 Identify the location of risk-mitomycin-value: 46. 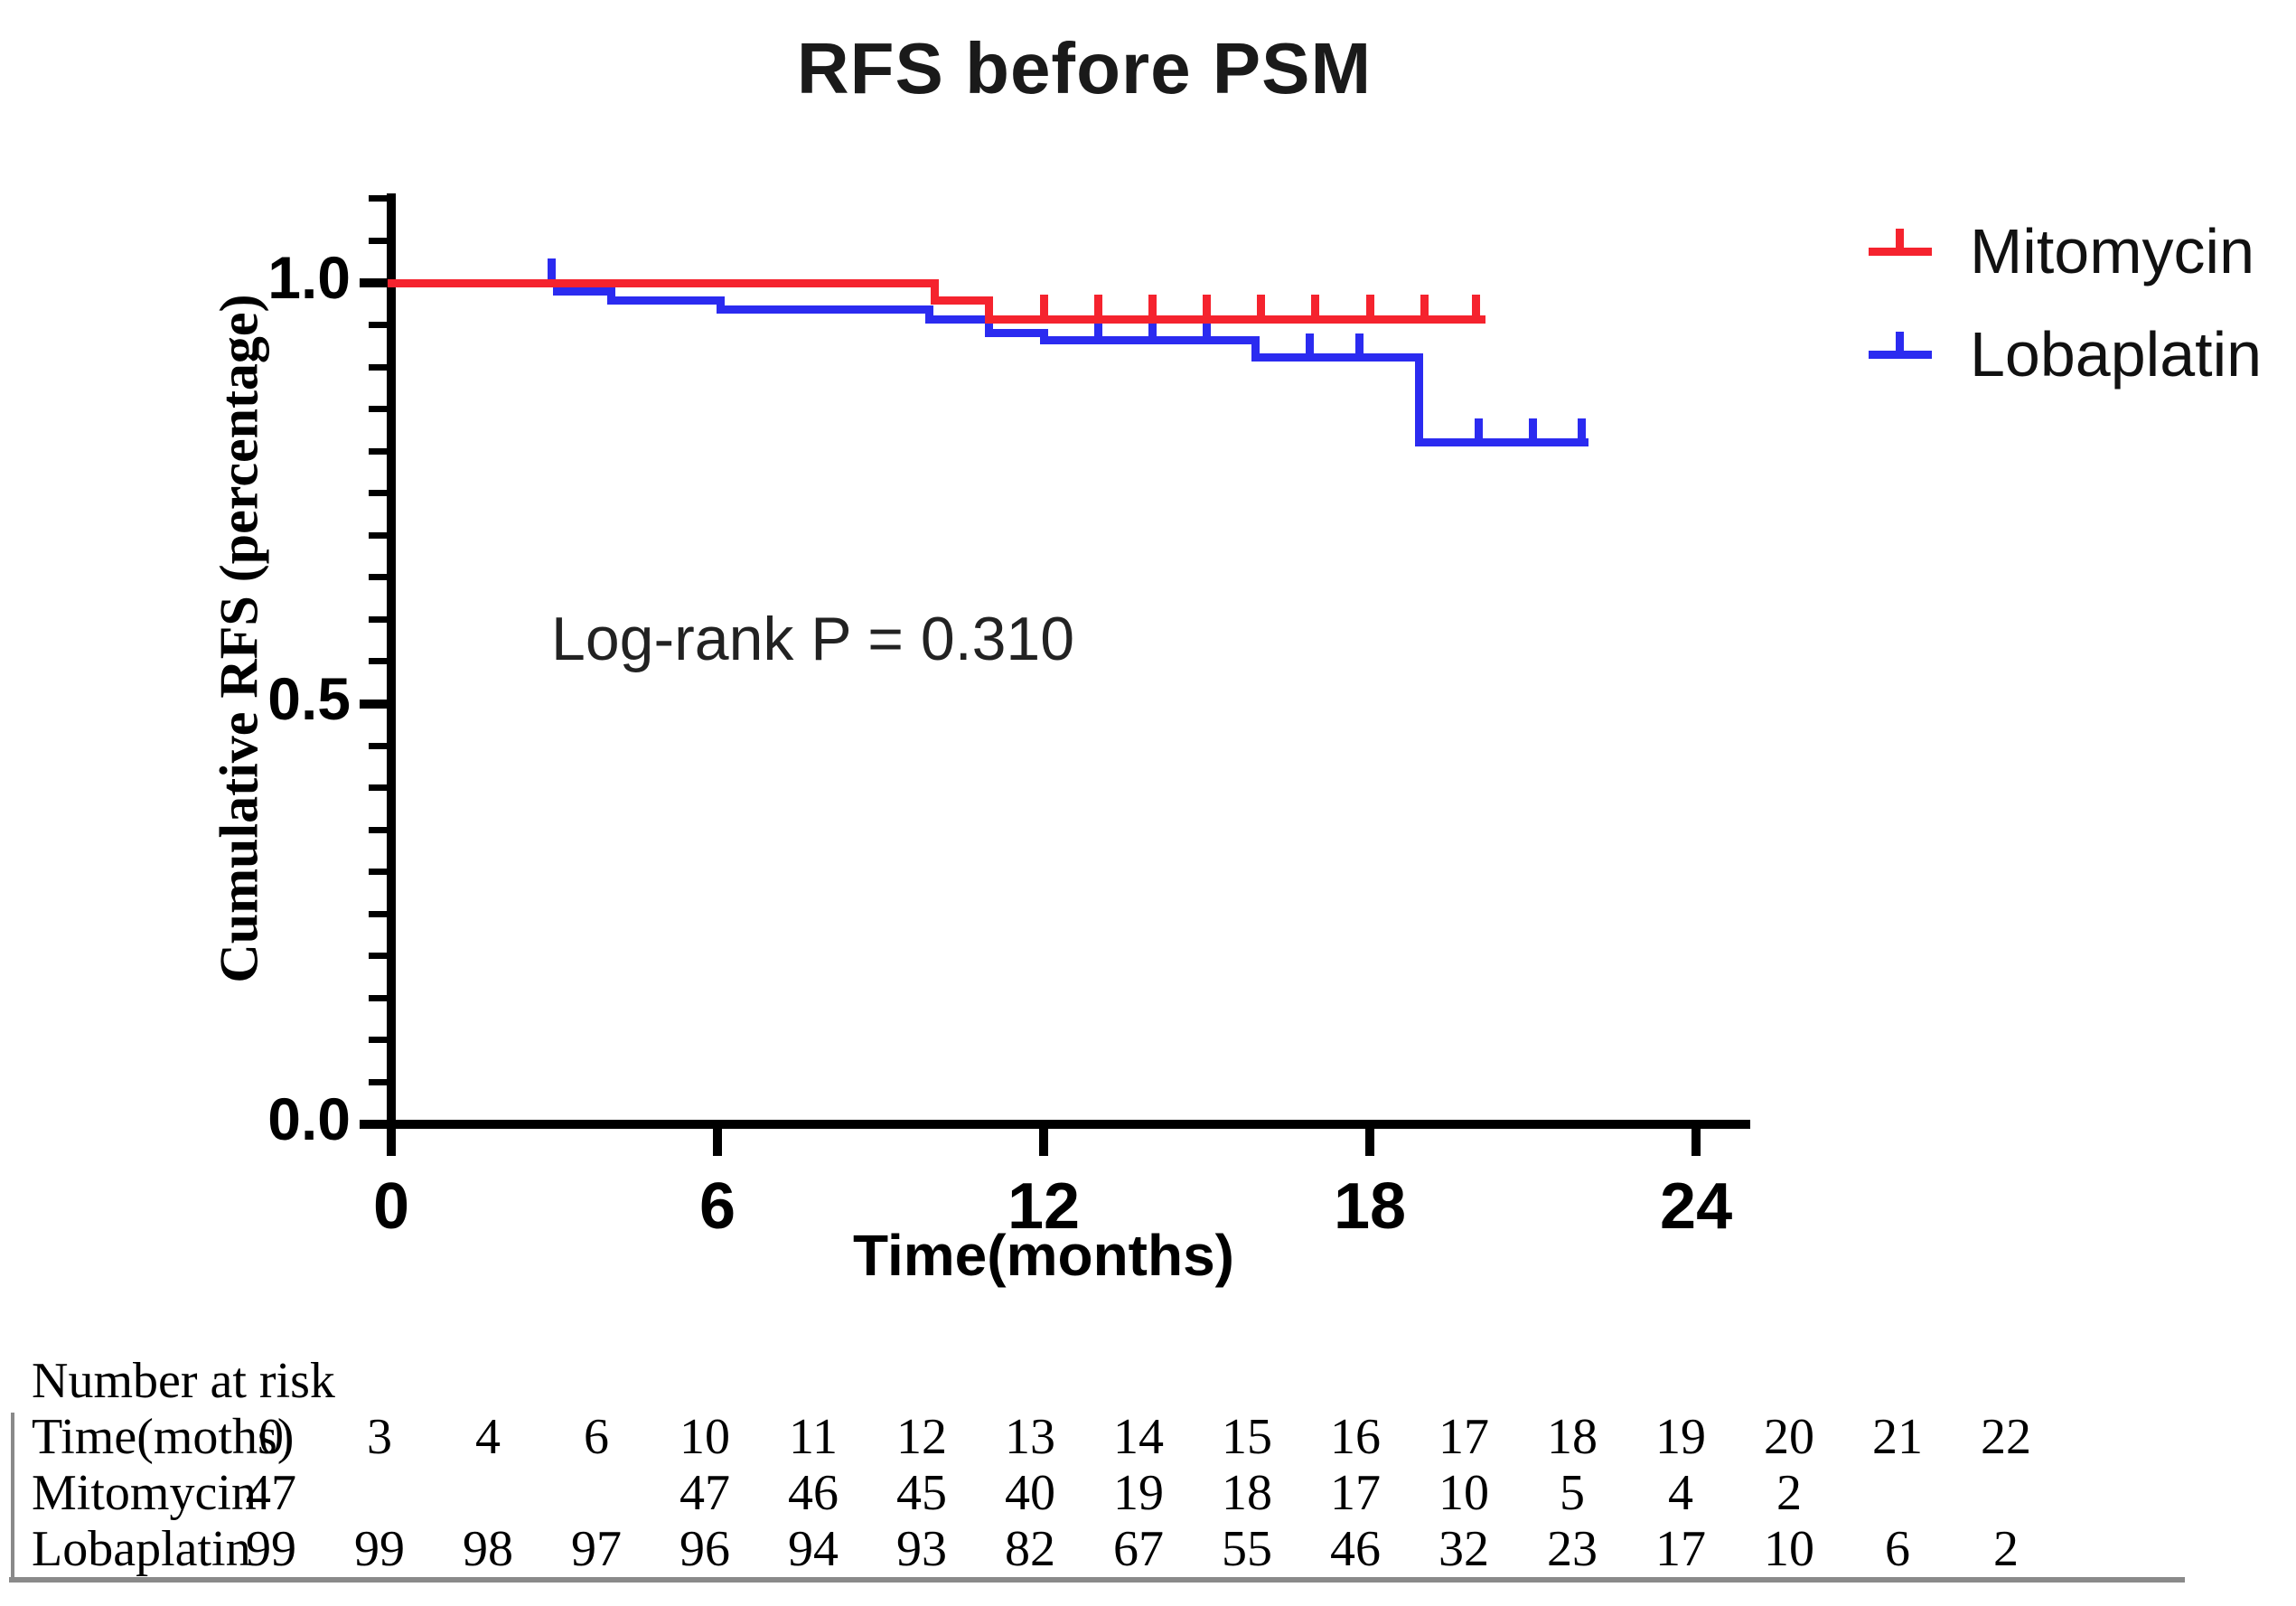
(813, 1493).